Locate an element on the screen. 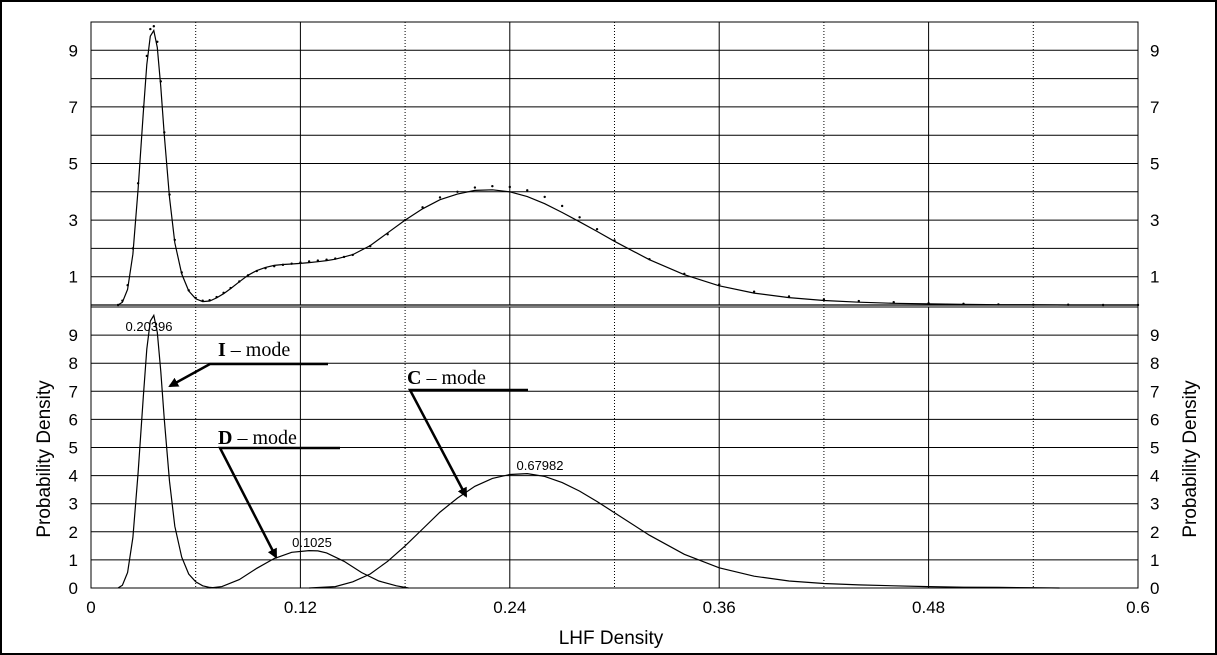 The width and height of the screenshot is (1217, 655). d-mode-leader is located at coordinates (278, 502).